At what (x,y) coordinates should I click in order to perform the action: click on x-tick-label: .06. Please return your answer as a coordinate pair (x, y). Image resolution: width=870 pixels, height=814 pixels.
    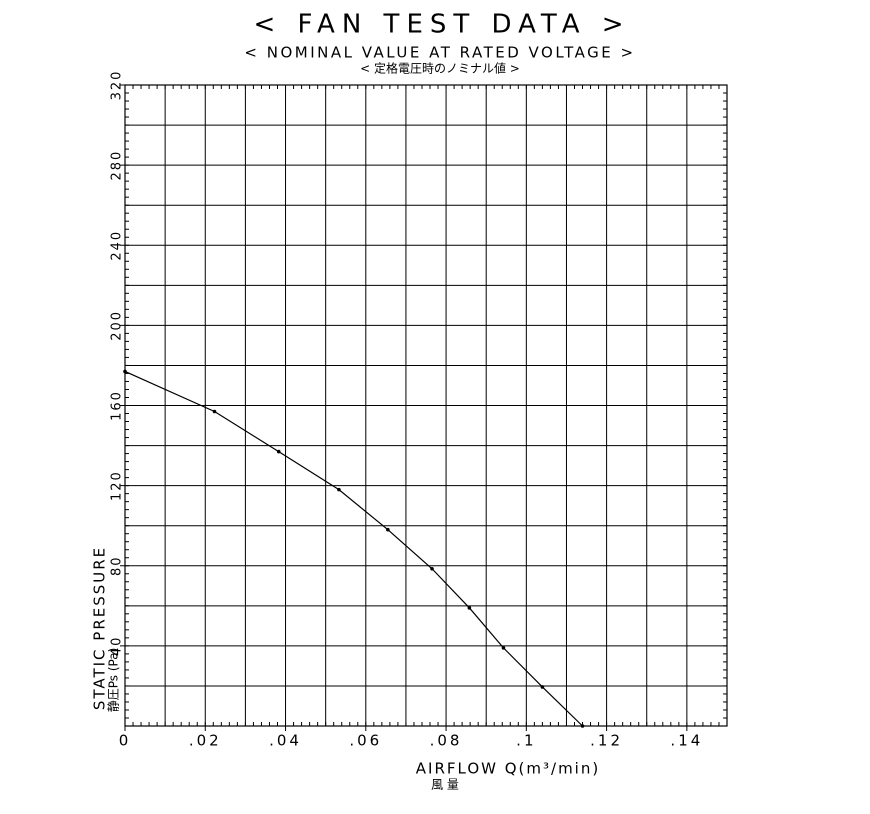
    Looking at the image, I should click on (365, 741).